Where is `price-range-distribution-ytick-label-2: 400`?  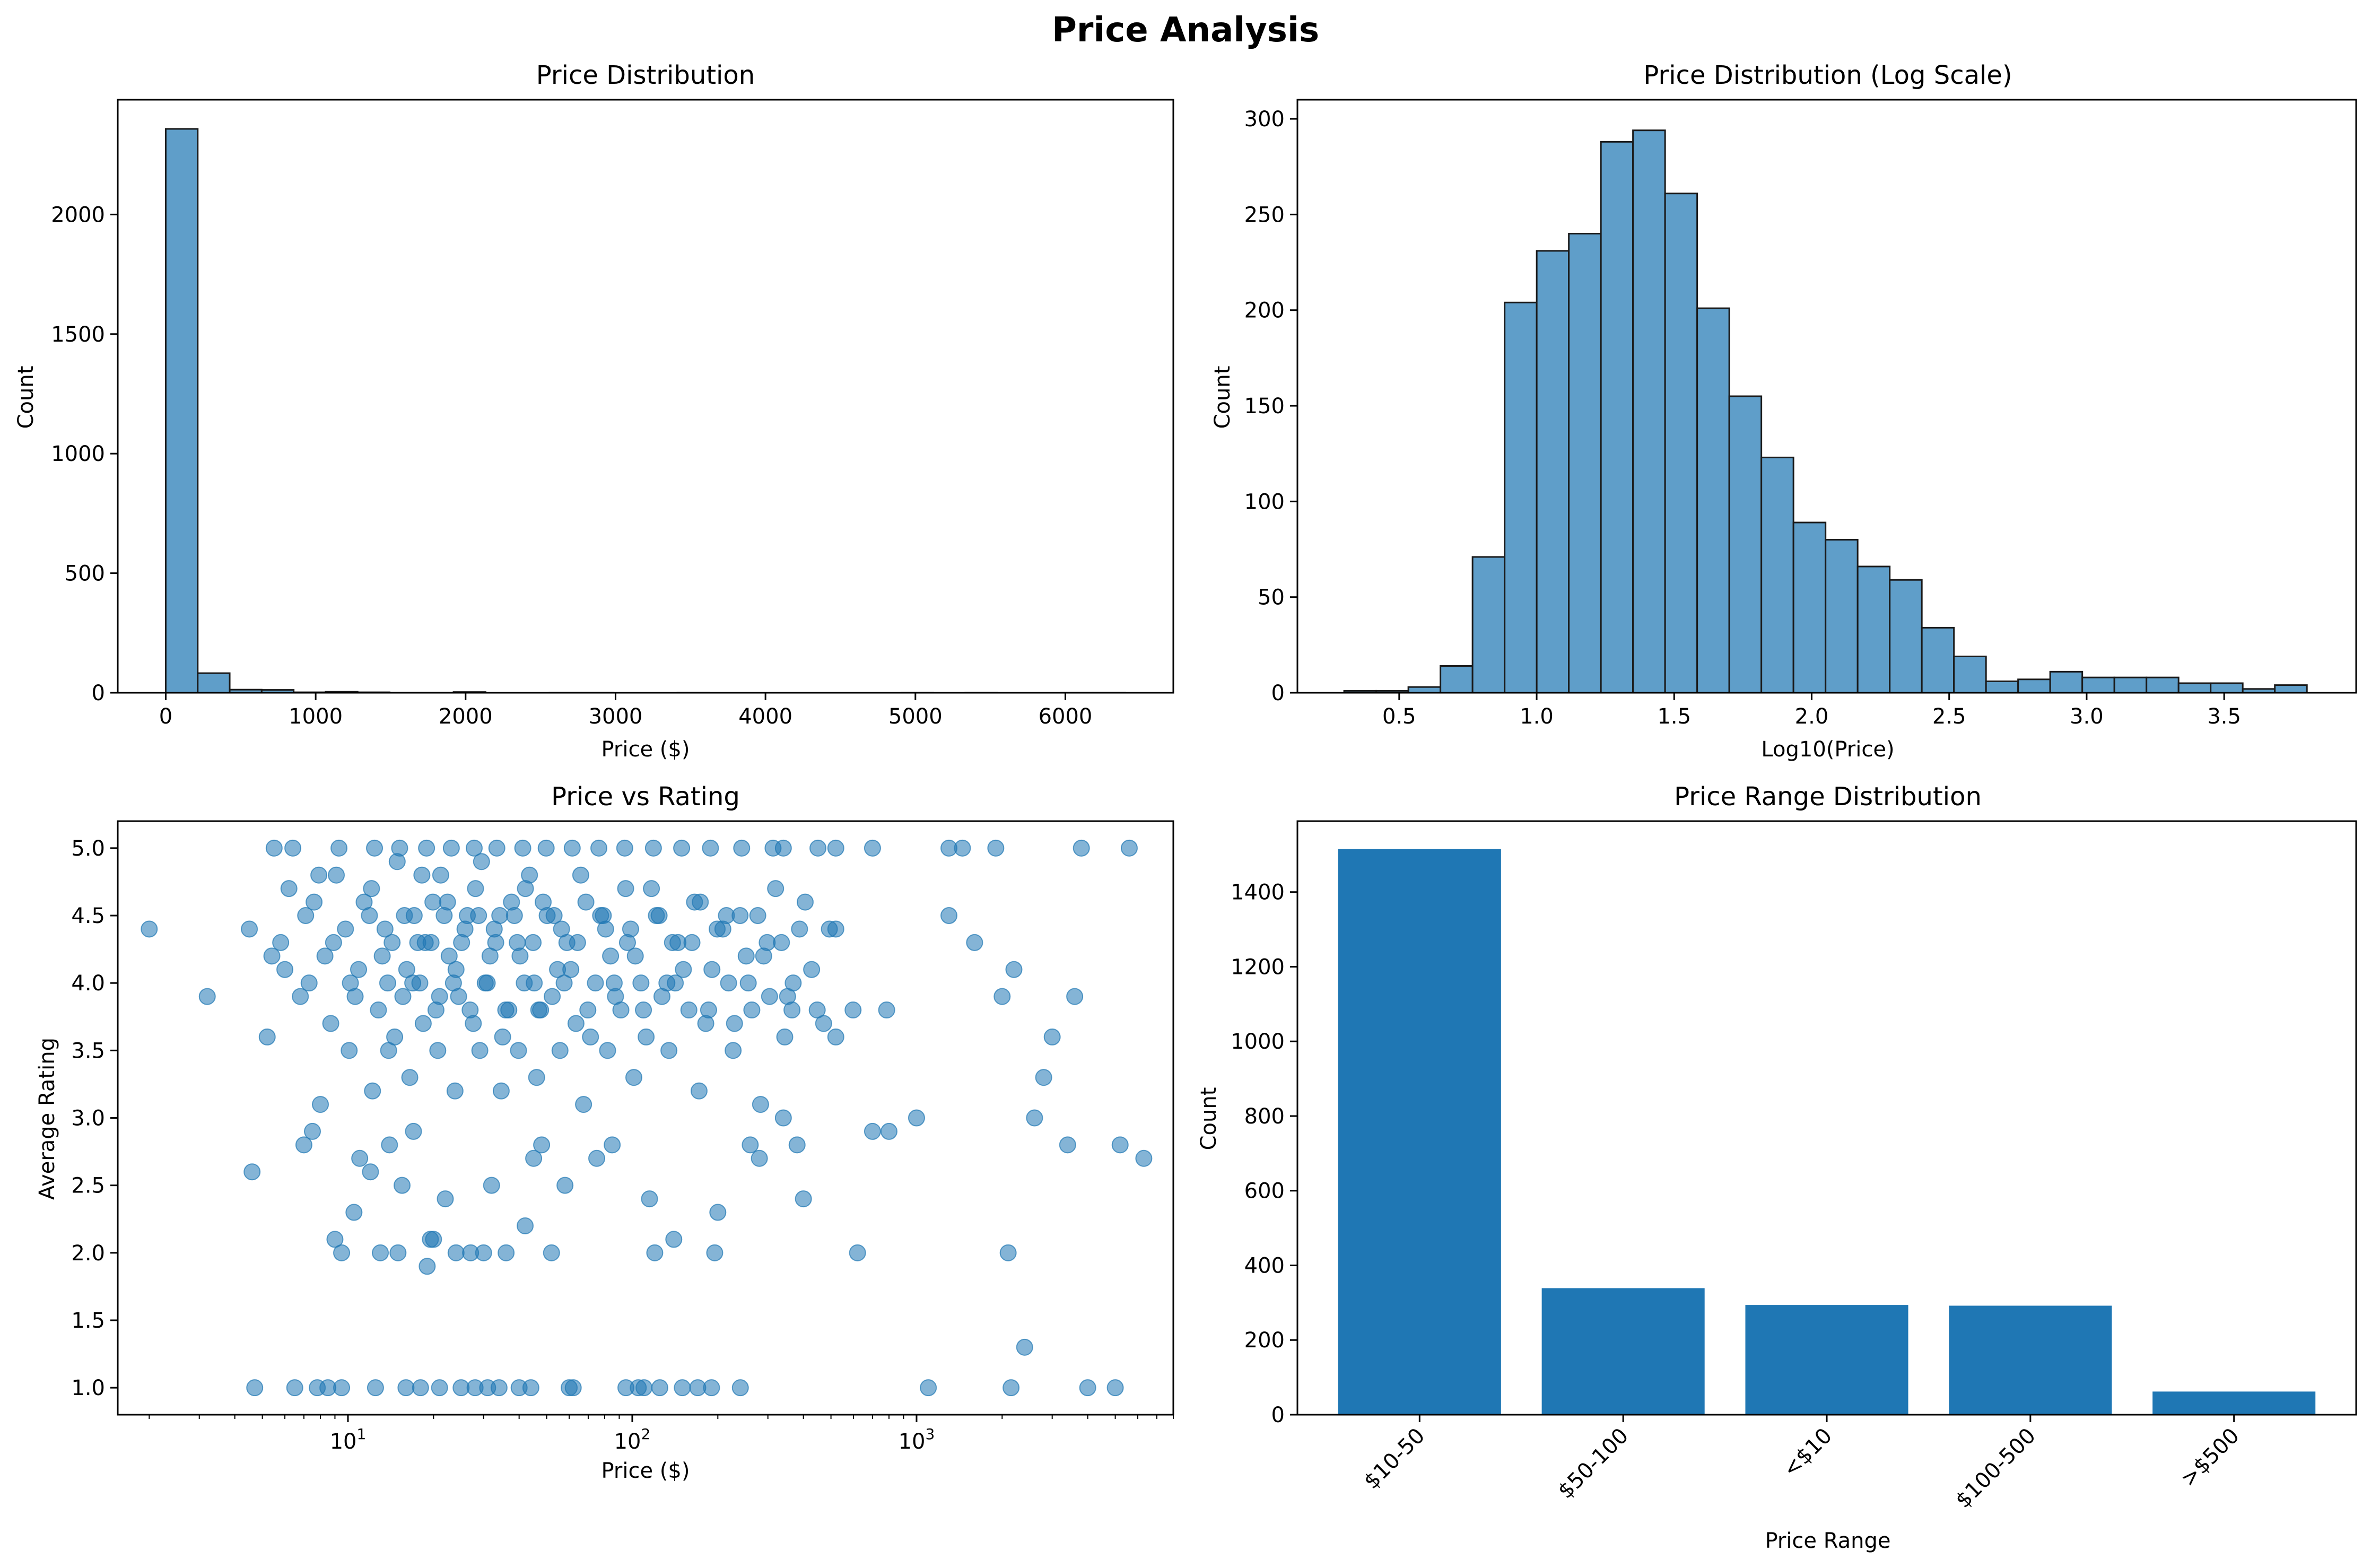 price-range-distribution-ytick-label-2: 400 is located at coordinates (1264, 1265).